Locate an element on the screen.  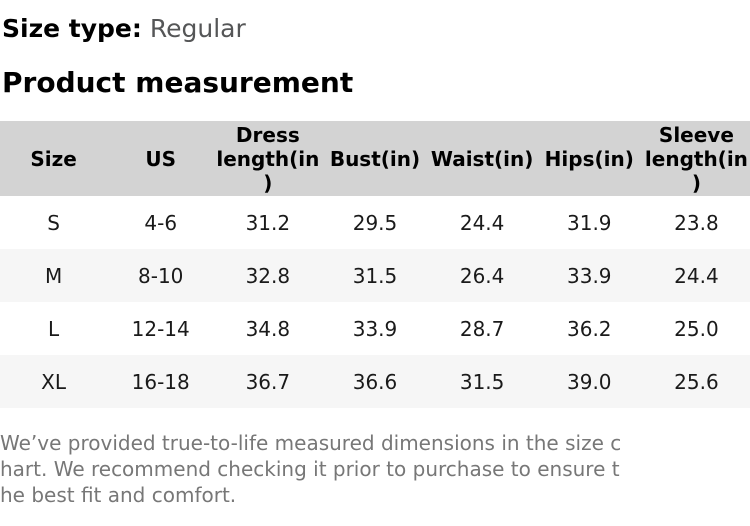
column-header-us: US is located at coordinates (161, 158).